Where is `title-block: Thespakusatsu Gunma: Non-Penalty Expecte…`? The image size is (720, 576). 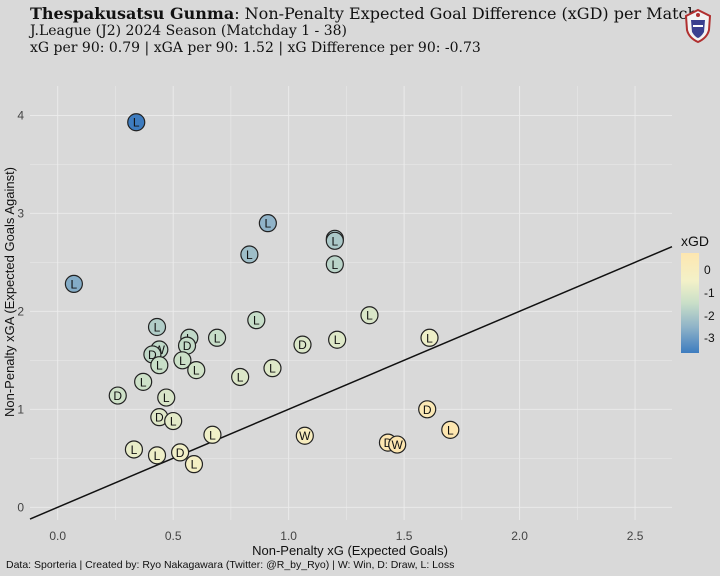 title-block: Thespakusatsu Gunma: Non-Penalty Expecte… is located at coordinates (364, 30).